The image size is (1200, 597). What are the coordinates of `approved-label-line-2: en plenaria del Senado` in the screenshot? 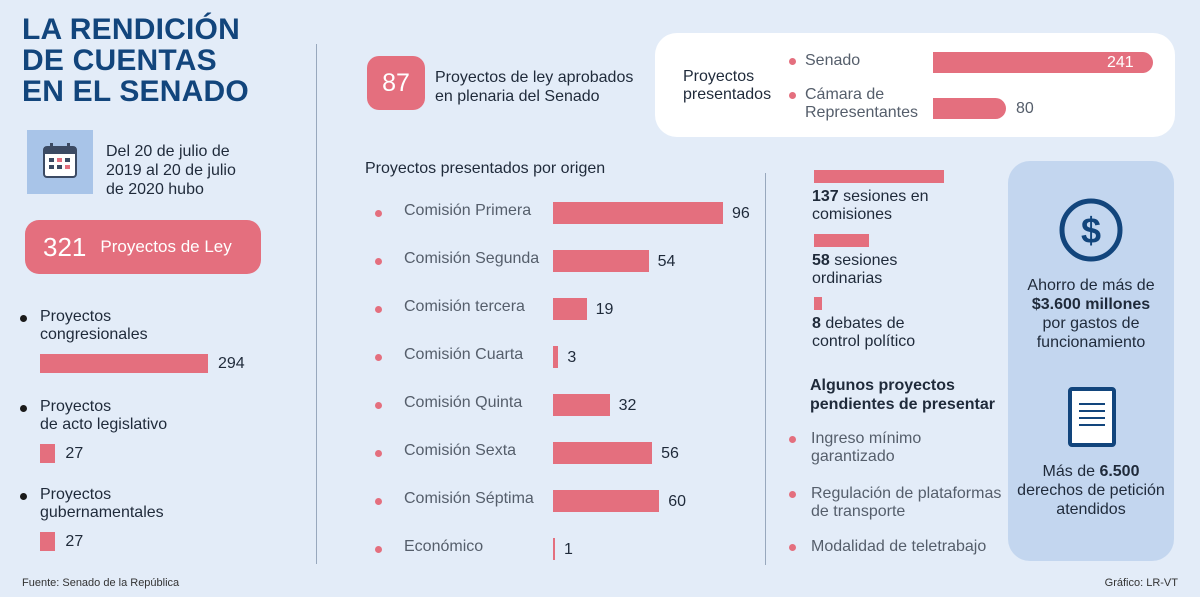 It's located at (517, 96).